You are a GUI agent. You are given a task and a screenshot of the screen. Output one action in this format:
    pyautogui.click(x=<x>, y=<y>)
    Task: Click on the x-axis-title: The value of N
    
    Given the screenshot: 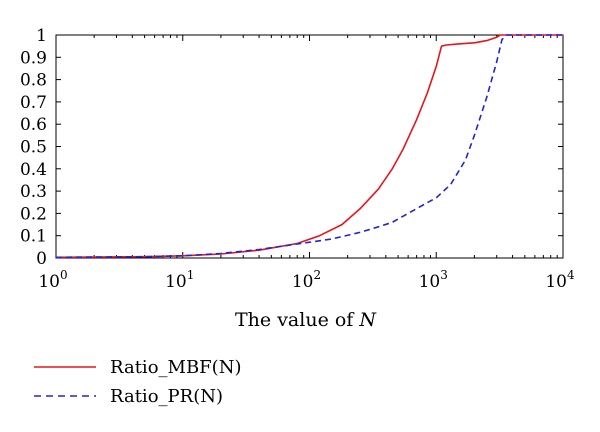 What is the action you would take?
    pyautogui.click(x=306, y=320)
    